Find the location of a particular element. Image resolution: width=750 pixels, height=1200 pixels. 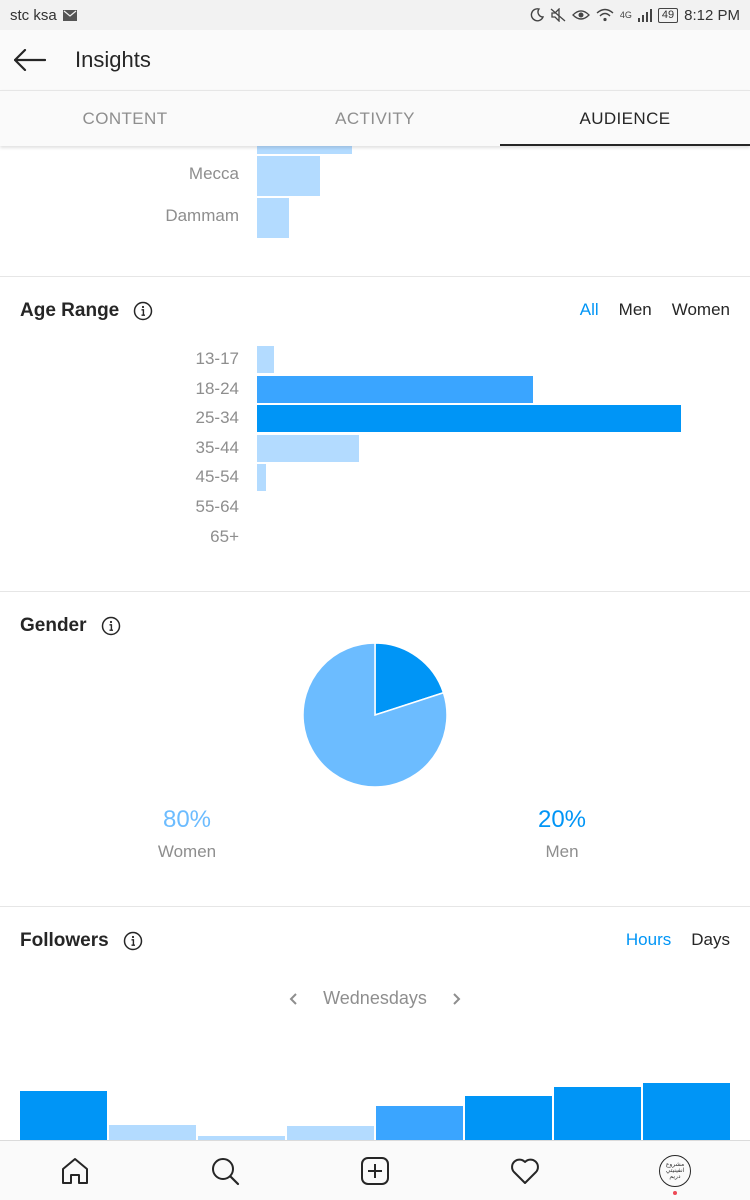

signal-icon is located at coordinates (644, 15).